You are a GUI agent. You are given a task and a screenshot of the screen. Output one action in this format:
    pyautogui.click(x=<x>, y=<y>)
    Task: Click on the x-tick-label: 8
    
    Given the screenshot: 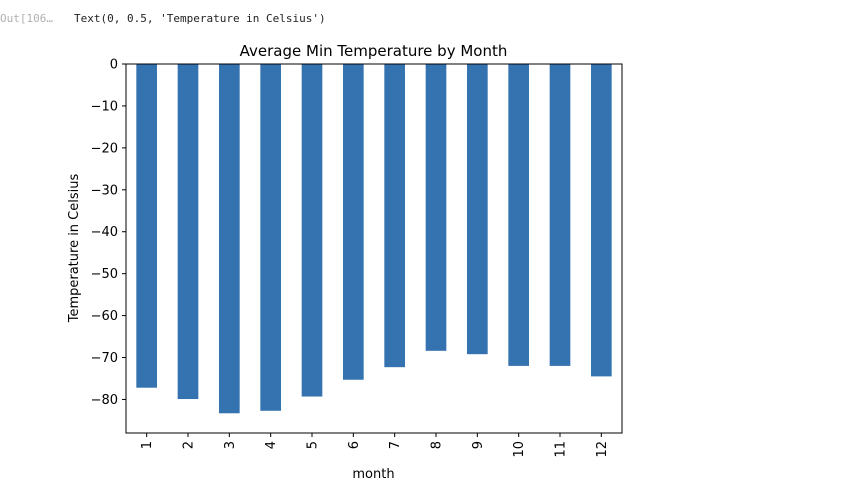 What is the action you would take?
    pyautogui.click(x=437, y=445)
    